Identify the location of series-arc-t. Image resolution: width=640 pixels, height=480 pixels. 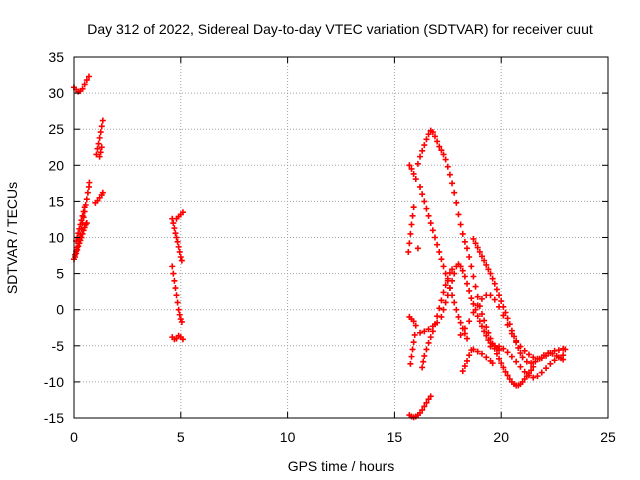
(420, 407).